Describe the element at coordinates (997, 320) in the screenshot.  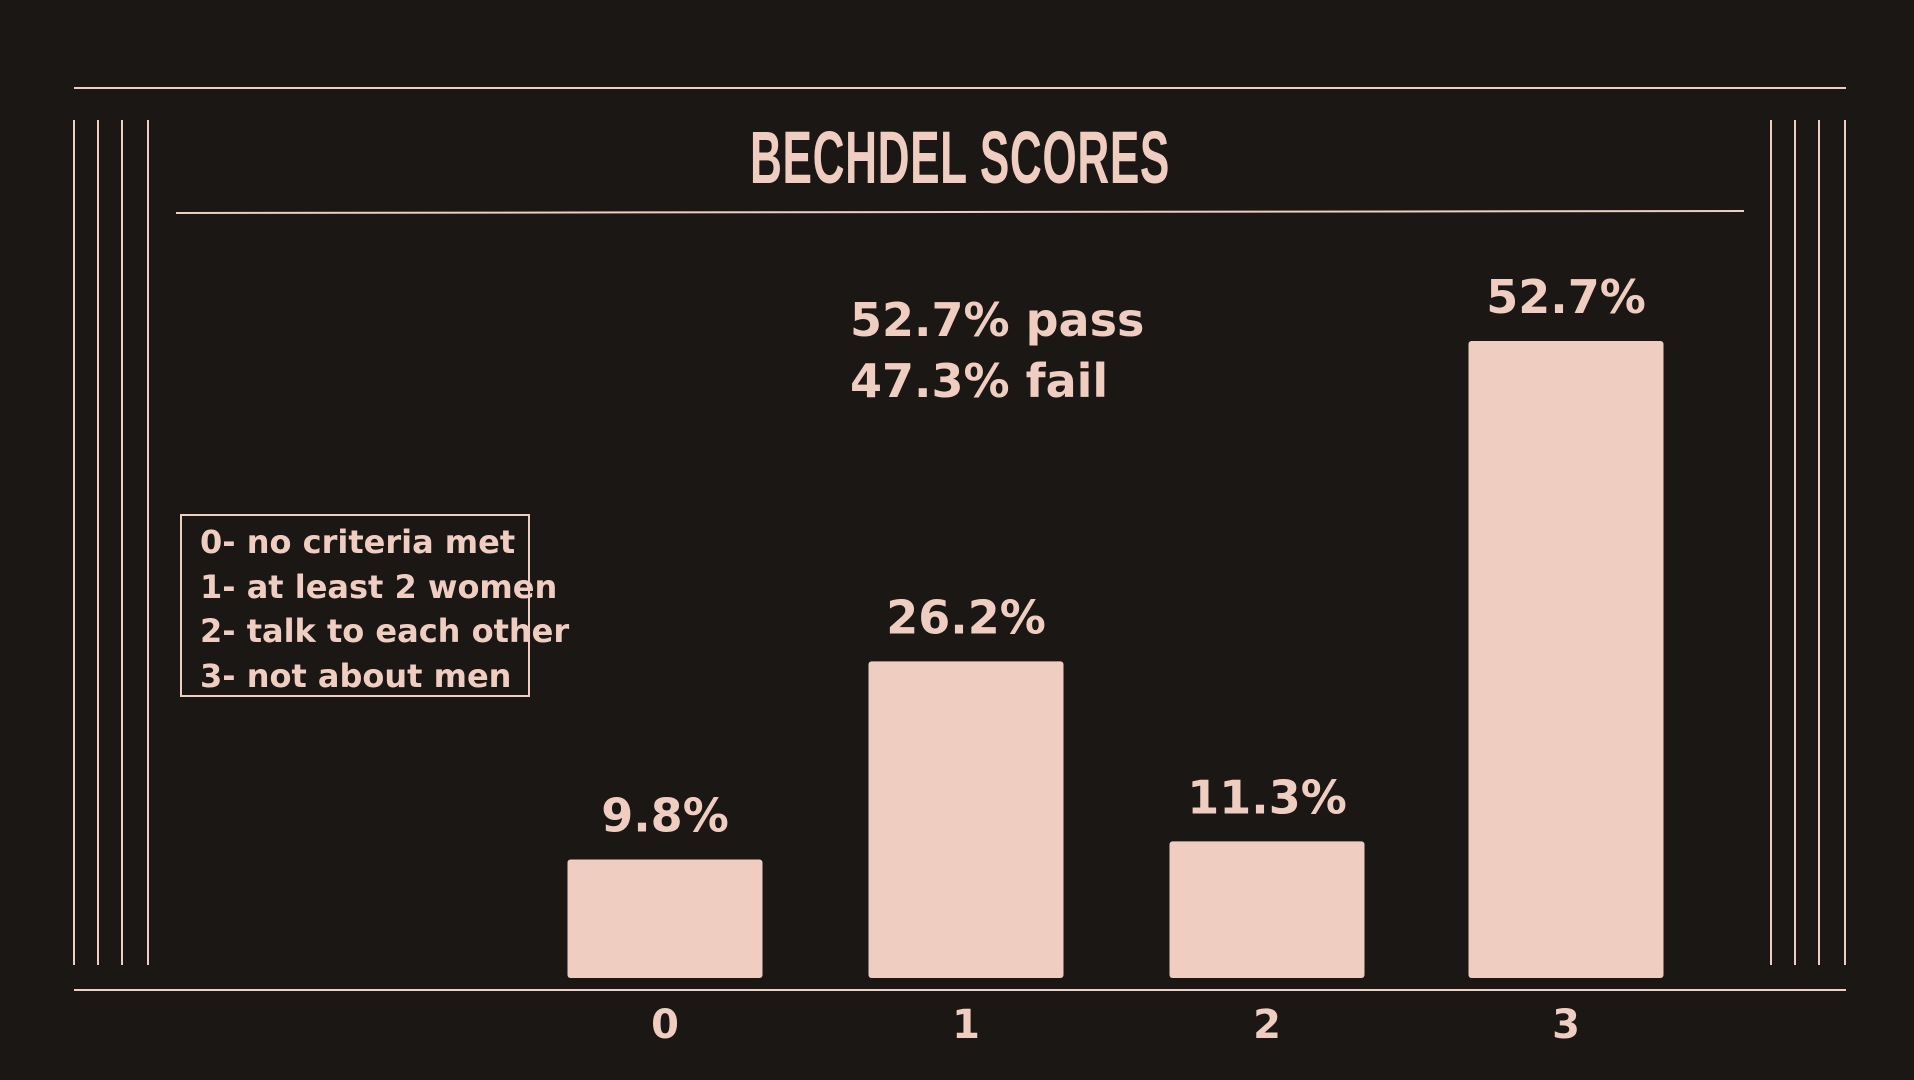
I see `annotation-pass: 52.7% pass` at that location.